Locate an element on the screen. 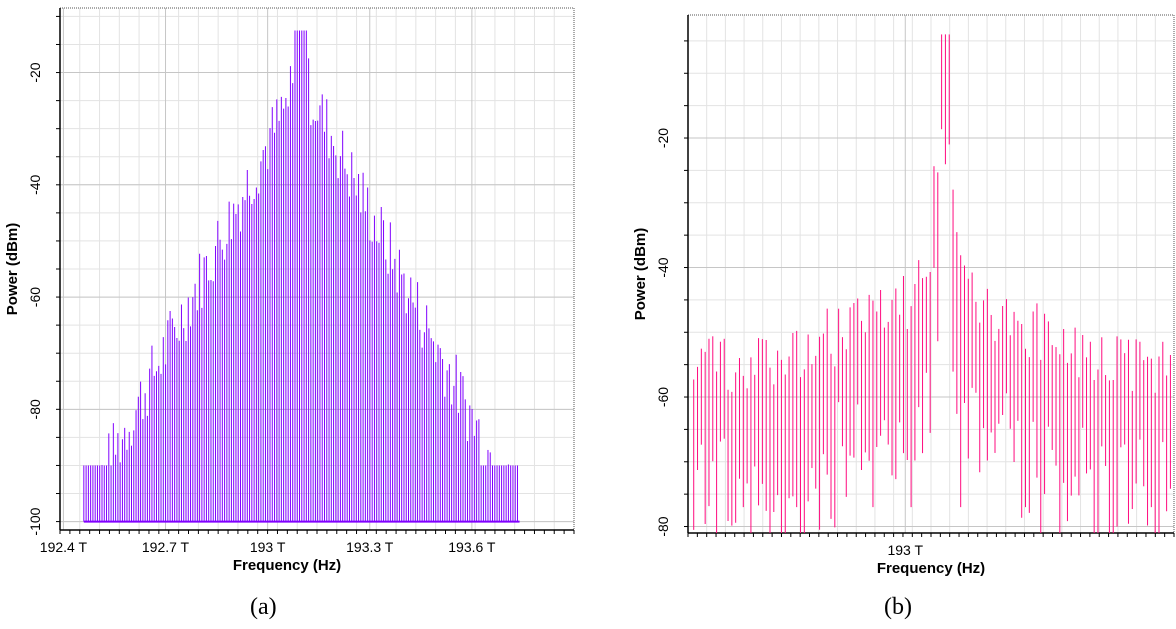 This screenshot has width=1176, height=629. x-tick-label: 193.3 T is located at coordinates (370, 547).